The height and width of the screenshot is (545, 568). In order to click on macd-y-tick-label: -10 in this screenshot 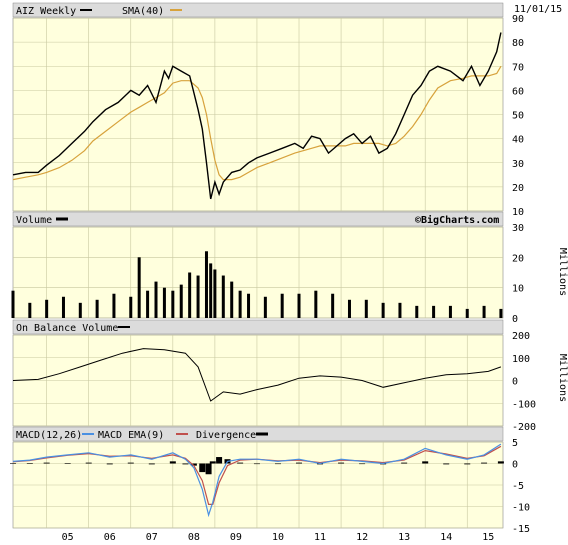, I will do `click(521, 508)`.